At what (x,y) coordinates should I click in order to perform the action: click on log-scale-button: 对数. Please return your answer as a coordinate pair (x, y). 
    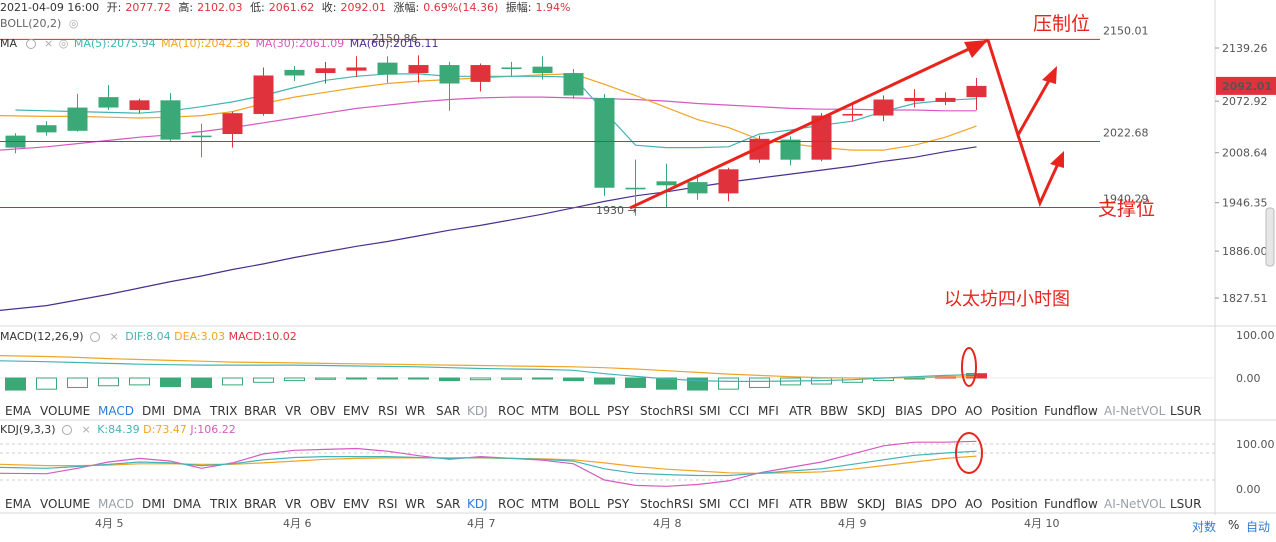
    Looking at the image, I should click on (1204, 527).